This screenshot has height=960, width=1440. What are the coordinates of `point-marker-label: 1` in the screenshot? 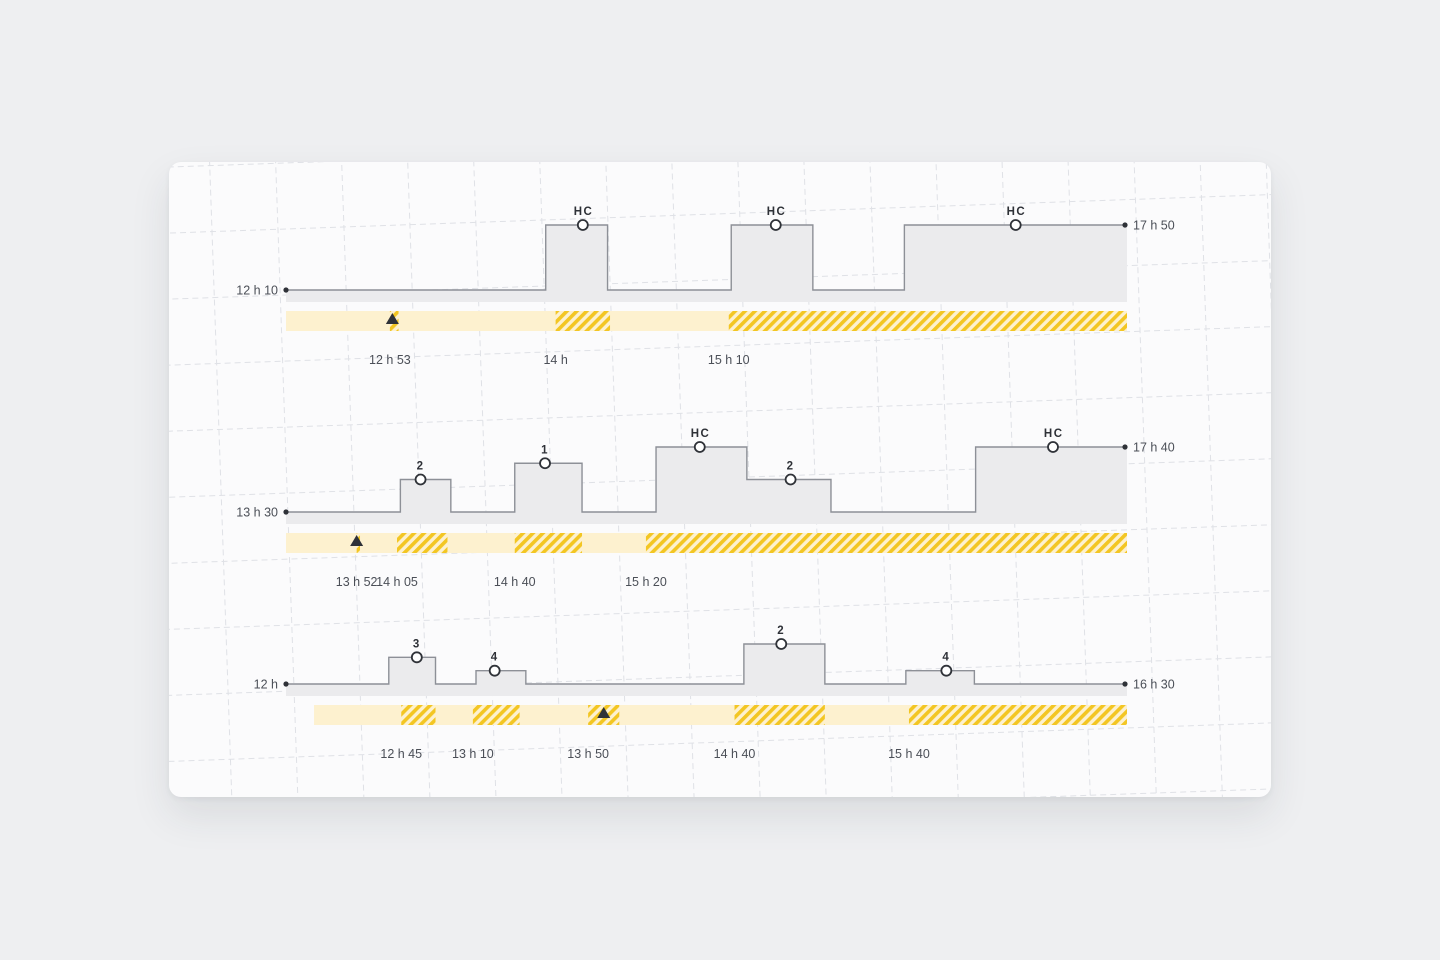 It's located at (545, 450).